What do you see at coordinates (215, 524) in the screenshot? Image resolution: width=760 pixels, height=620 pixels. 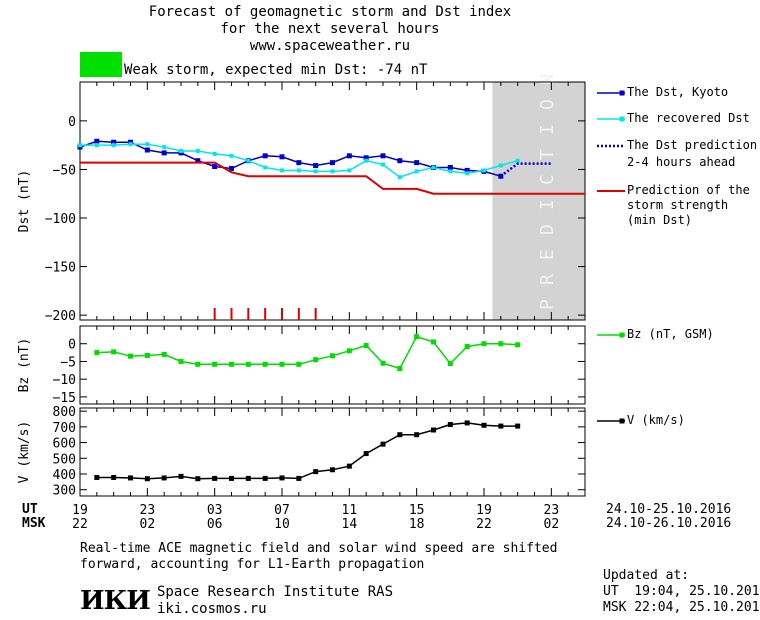 I see `msk-tick-label: 06` at bounding box center [215, 524].